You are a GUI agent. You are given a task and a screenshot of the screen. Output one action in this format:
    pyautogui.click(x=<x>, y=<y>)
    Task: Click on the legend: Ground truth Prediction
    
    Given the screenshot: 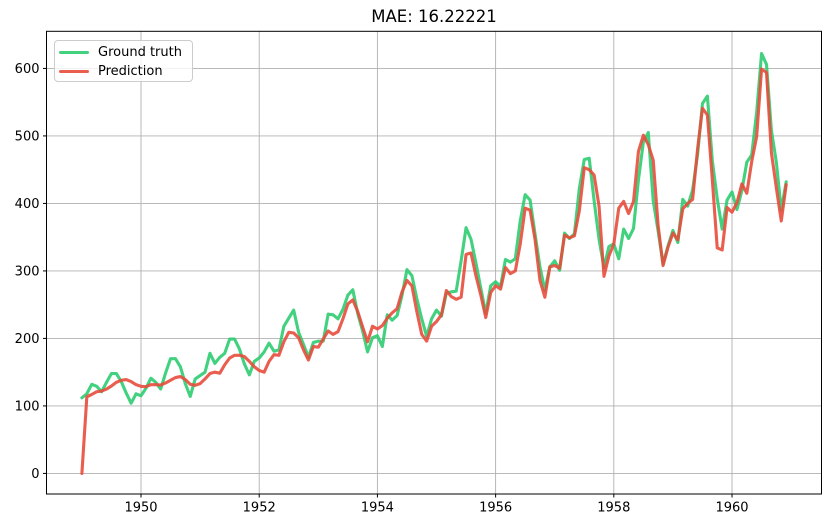 What is the action you would take?
    pyautogui.click(x=123, y=60)
    